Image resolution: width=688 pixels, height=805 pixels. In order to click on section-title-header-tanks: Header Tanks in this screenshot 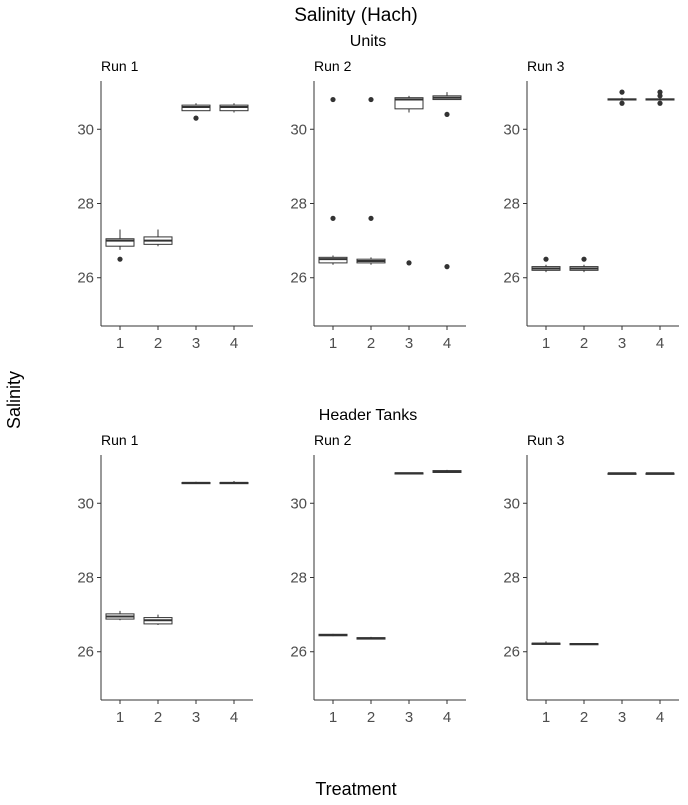, I will do `click(368, 415)`.